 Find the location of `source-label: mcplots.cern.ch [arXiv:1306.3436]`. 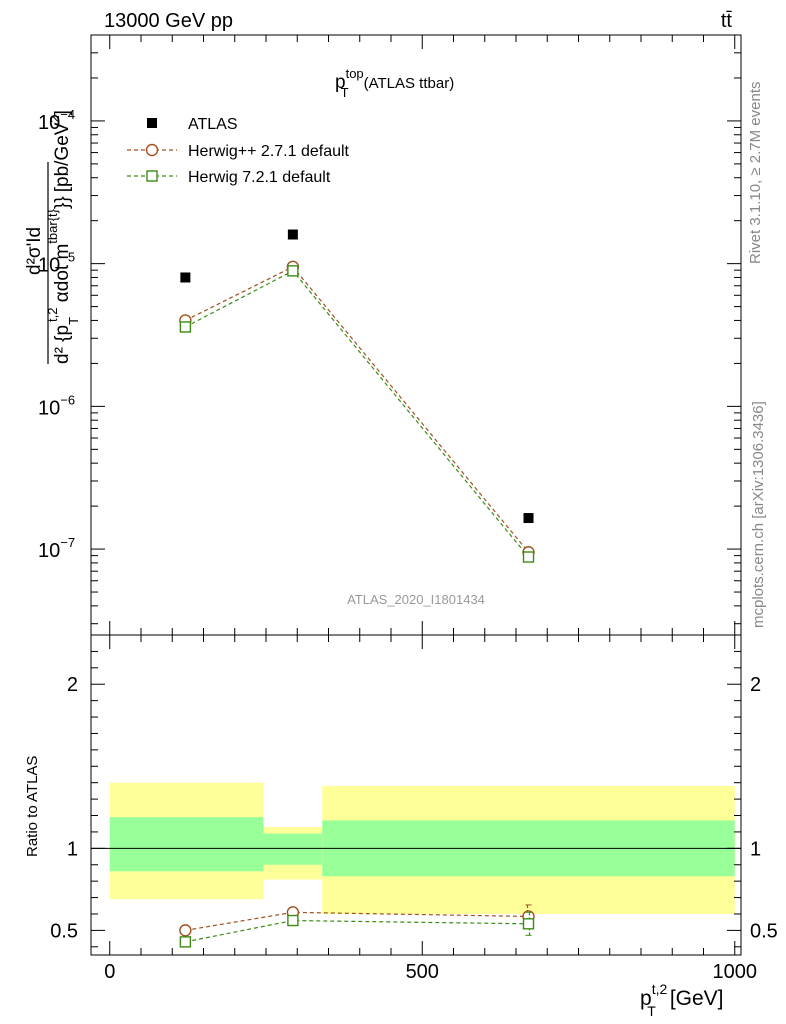

source-label: mcplots.cern.ch [arXiv:1306.3436] is located at coordinates (758, 514).